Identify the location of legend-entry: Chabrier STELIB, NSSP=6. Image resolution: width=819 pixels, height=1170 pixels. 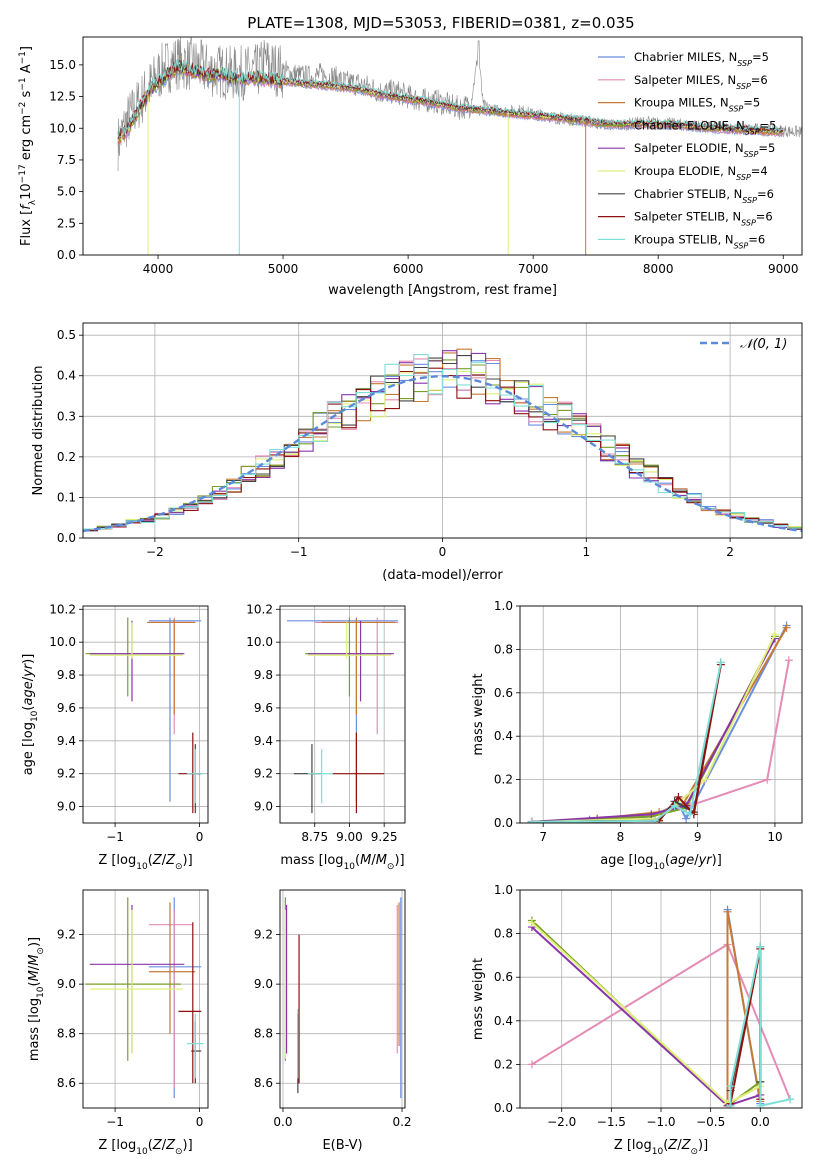
(704, 196).